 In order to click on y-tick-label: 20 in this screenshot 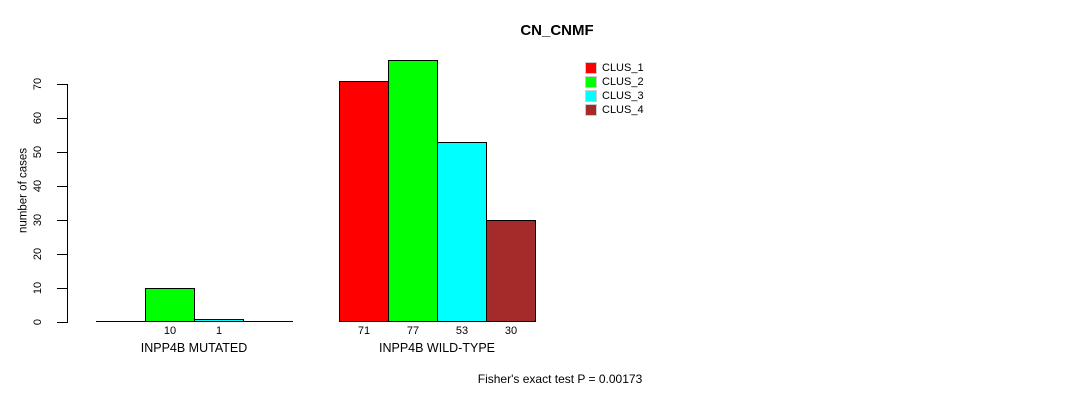, I will do `click(38, 254)`.